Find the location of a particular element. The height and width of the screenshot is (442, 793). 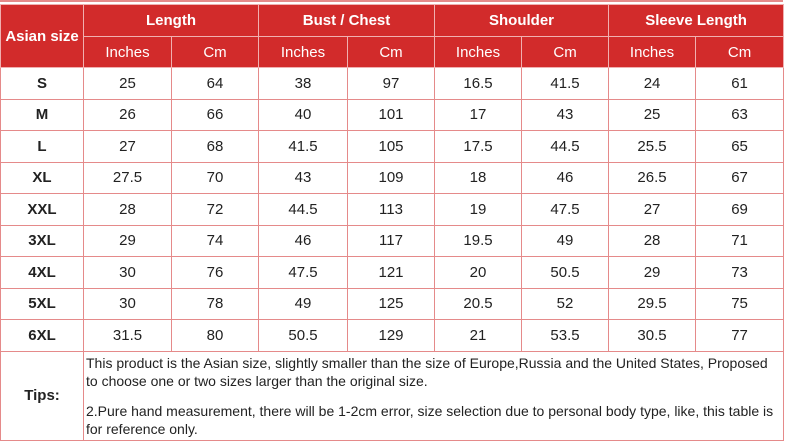

value-cell: 78 is located at coordinates (215, 303).